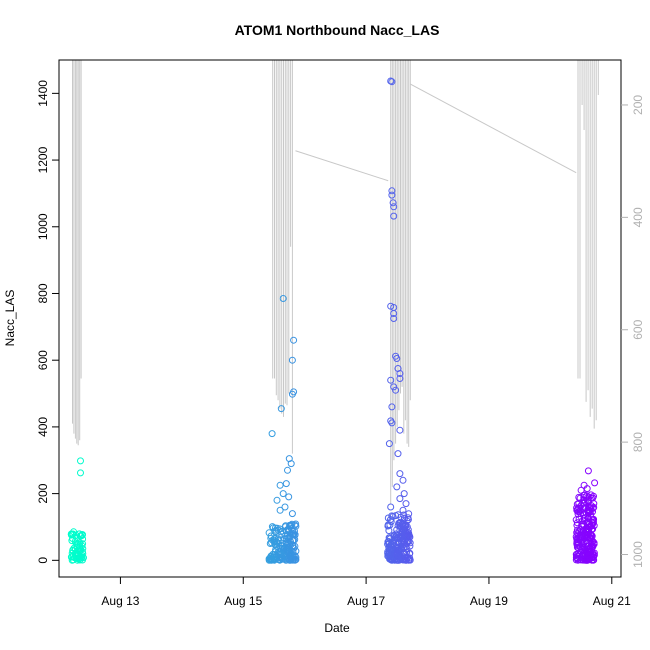  What do you see at coordinates (10, 318) in the screenshot?
I see `y-axis-label: Nacc_LAS` at bounding box center [10, 318].